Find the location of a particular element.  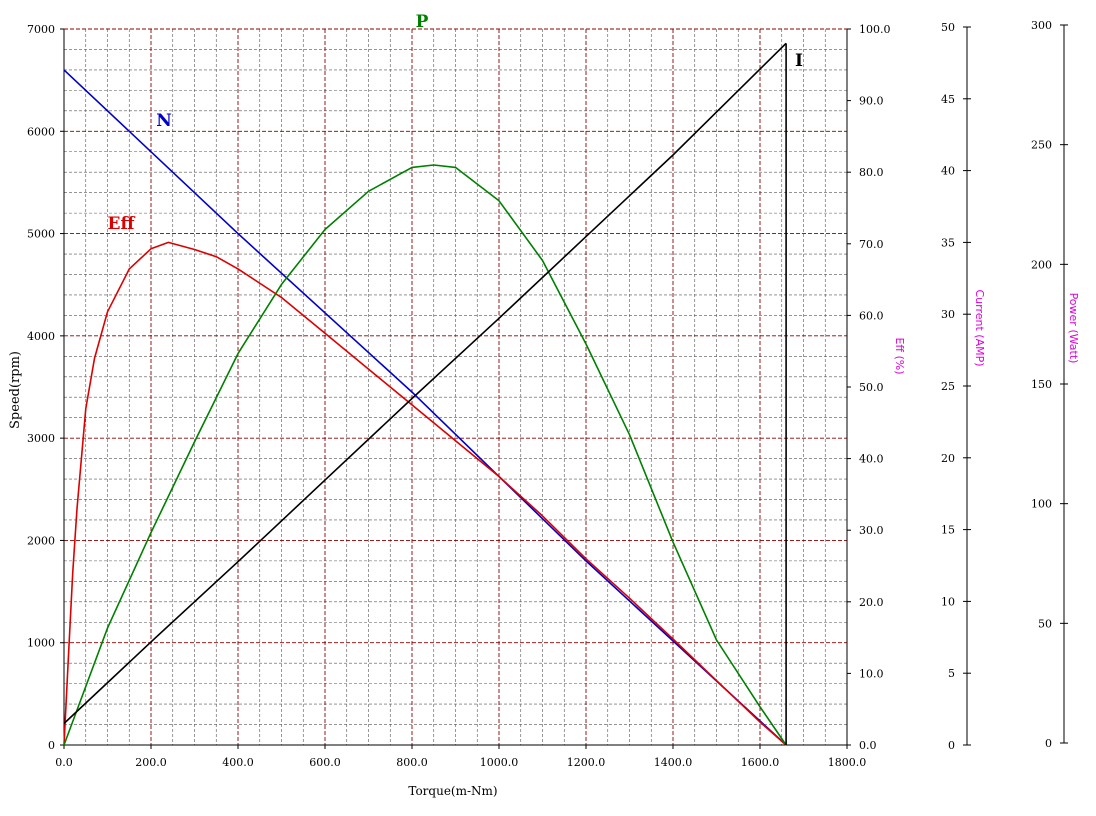

x-tick-label: 1400.0 is located at coordinates (673, 762).